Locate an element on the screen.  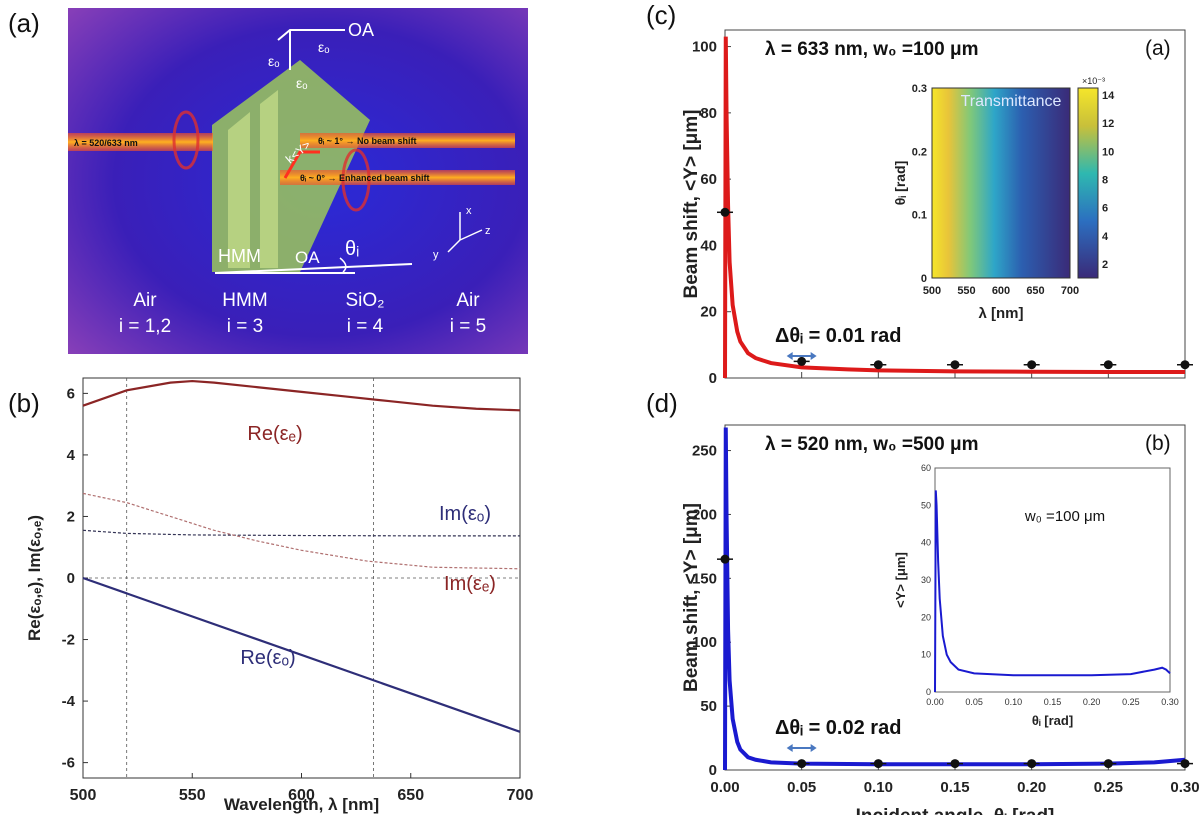
heatmap-y-tick: 0.2 is located at coordinates (919, 152).